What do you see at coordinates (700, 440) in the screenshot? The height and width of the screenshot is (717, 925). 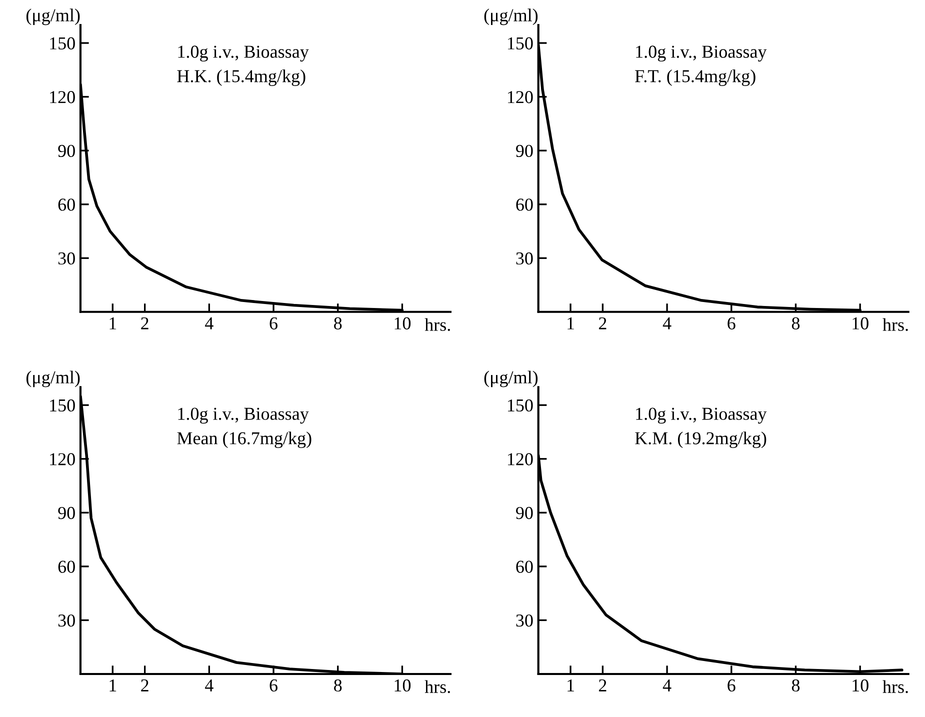 I see `annotation: K.M. (19.2mg/kg)` at bounding box center [700, 440].